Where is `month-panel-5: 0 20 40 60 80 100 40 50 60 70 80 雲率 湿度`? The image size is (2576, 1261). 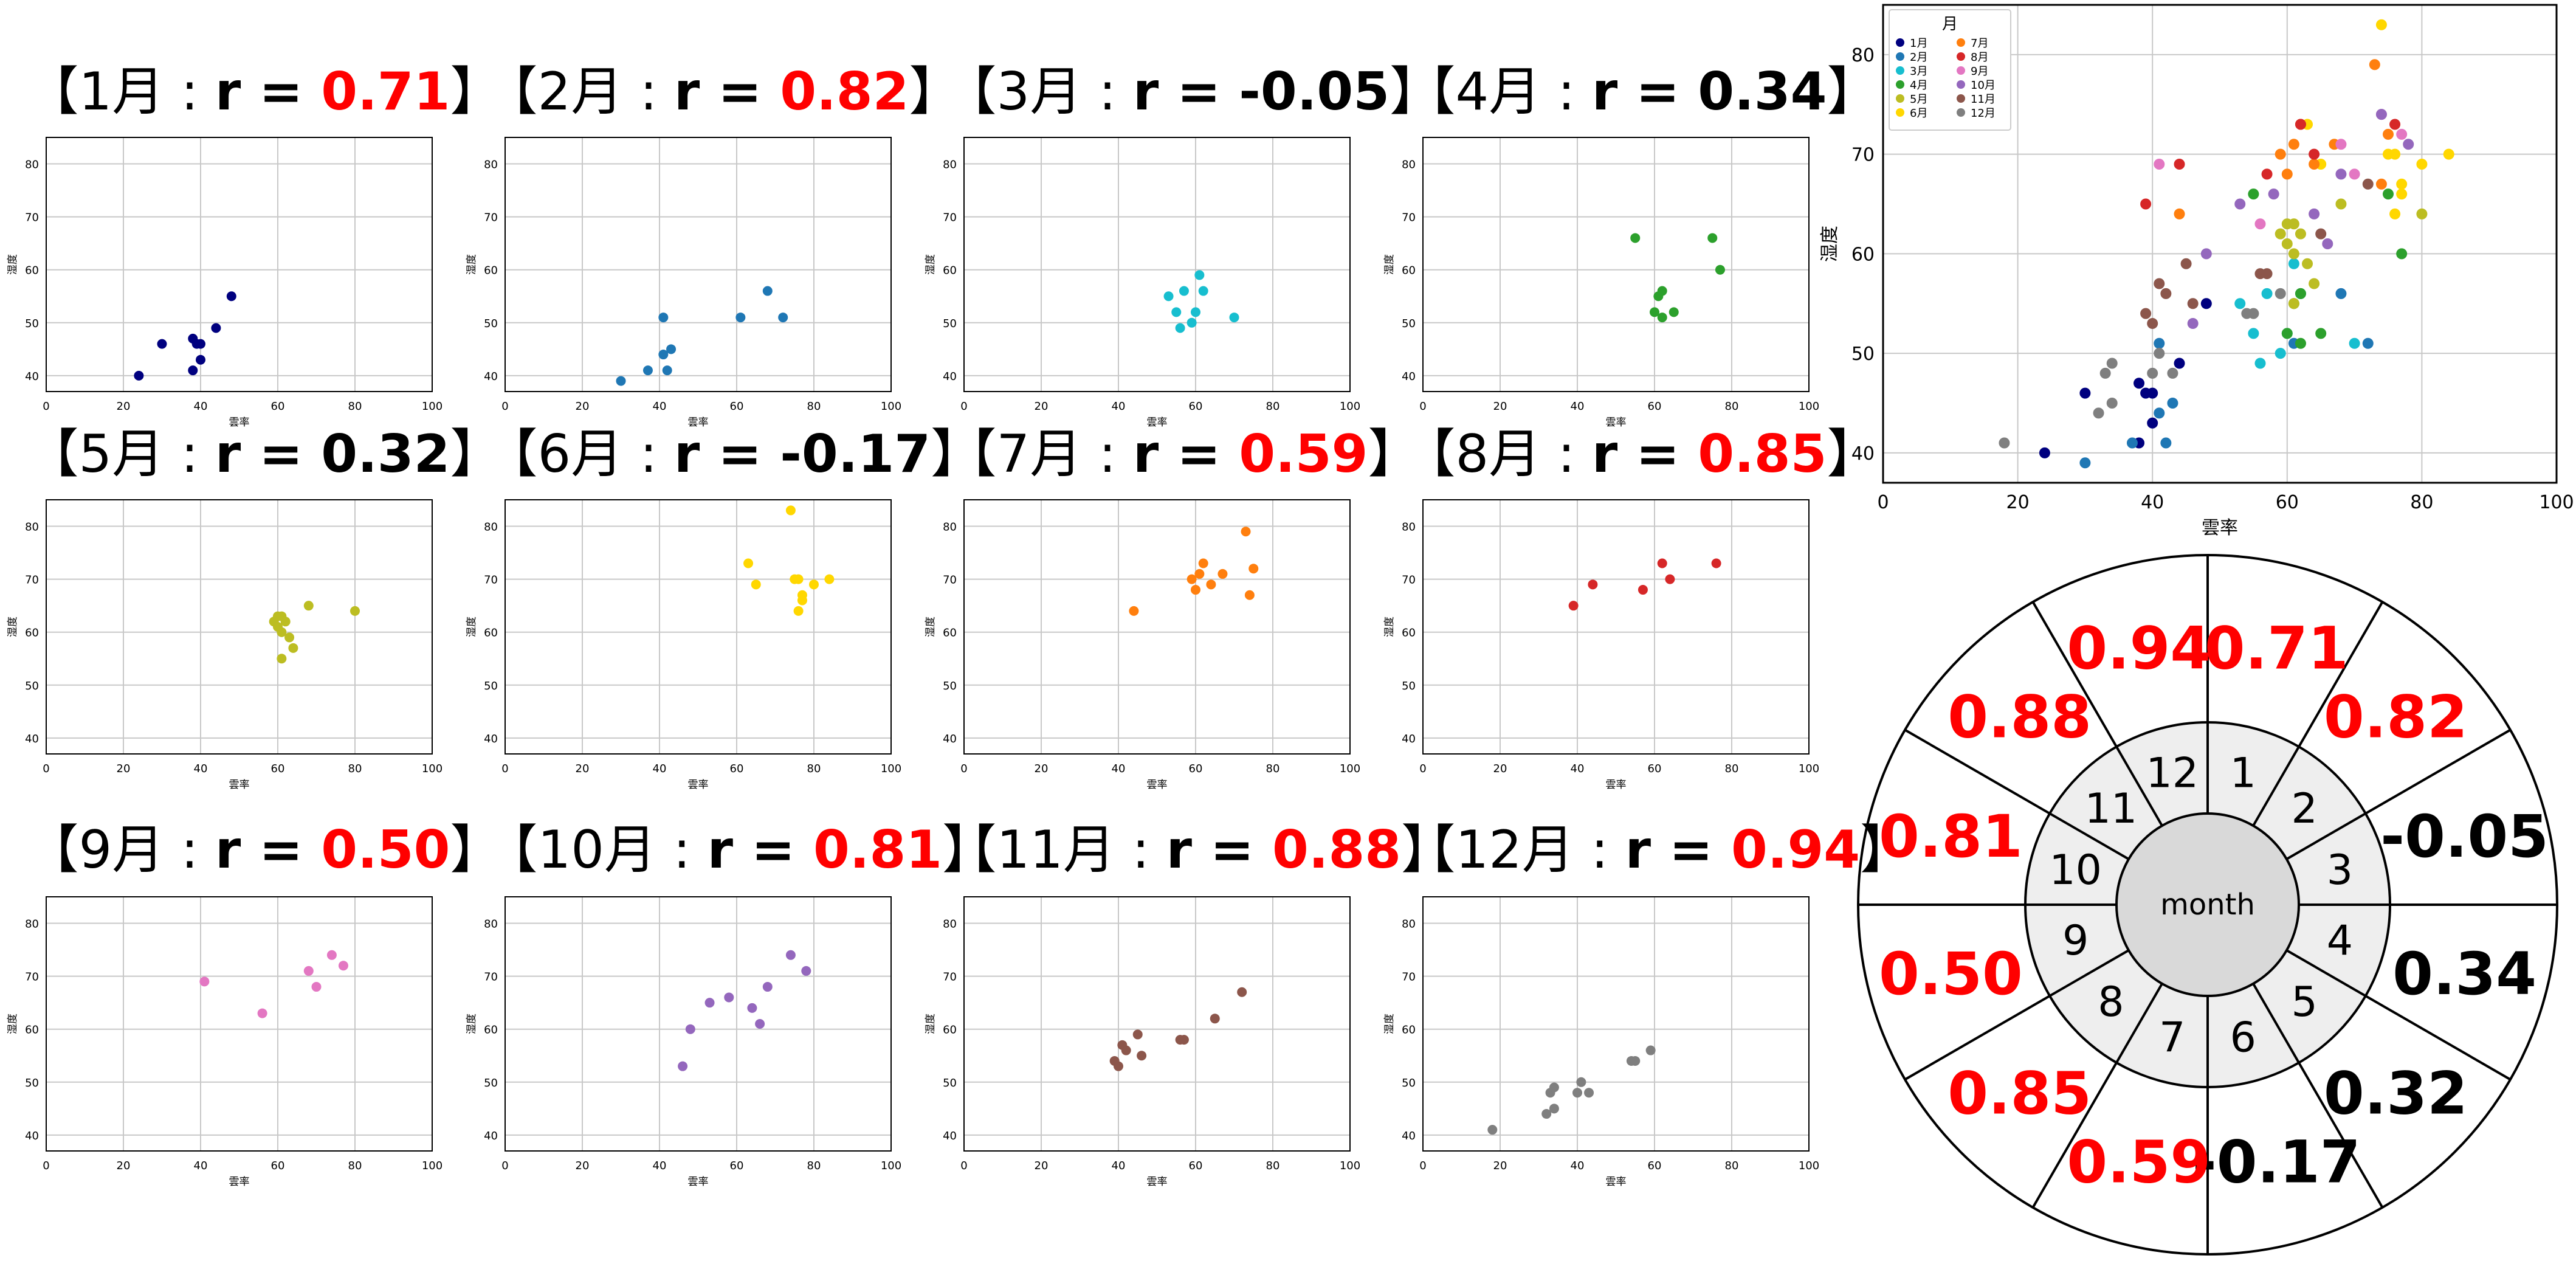
month-panel-5: 0 20 40 60 80 100 40 50 60 70 80 雲率 湿度 is located at coordinates (225, 645).